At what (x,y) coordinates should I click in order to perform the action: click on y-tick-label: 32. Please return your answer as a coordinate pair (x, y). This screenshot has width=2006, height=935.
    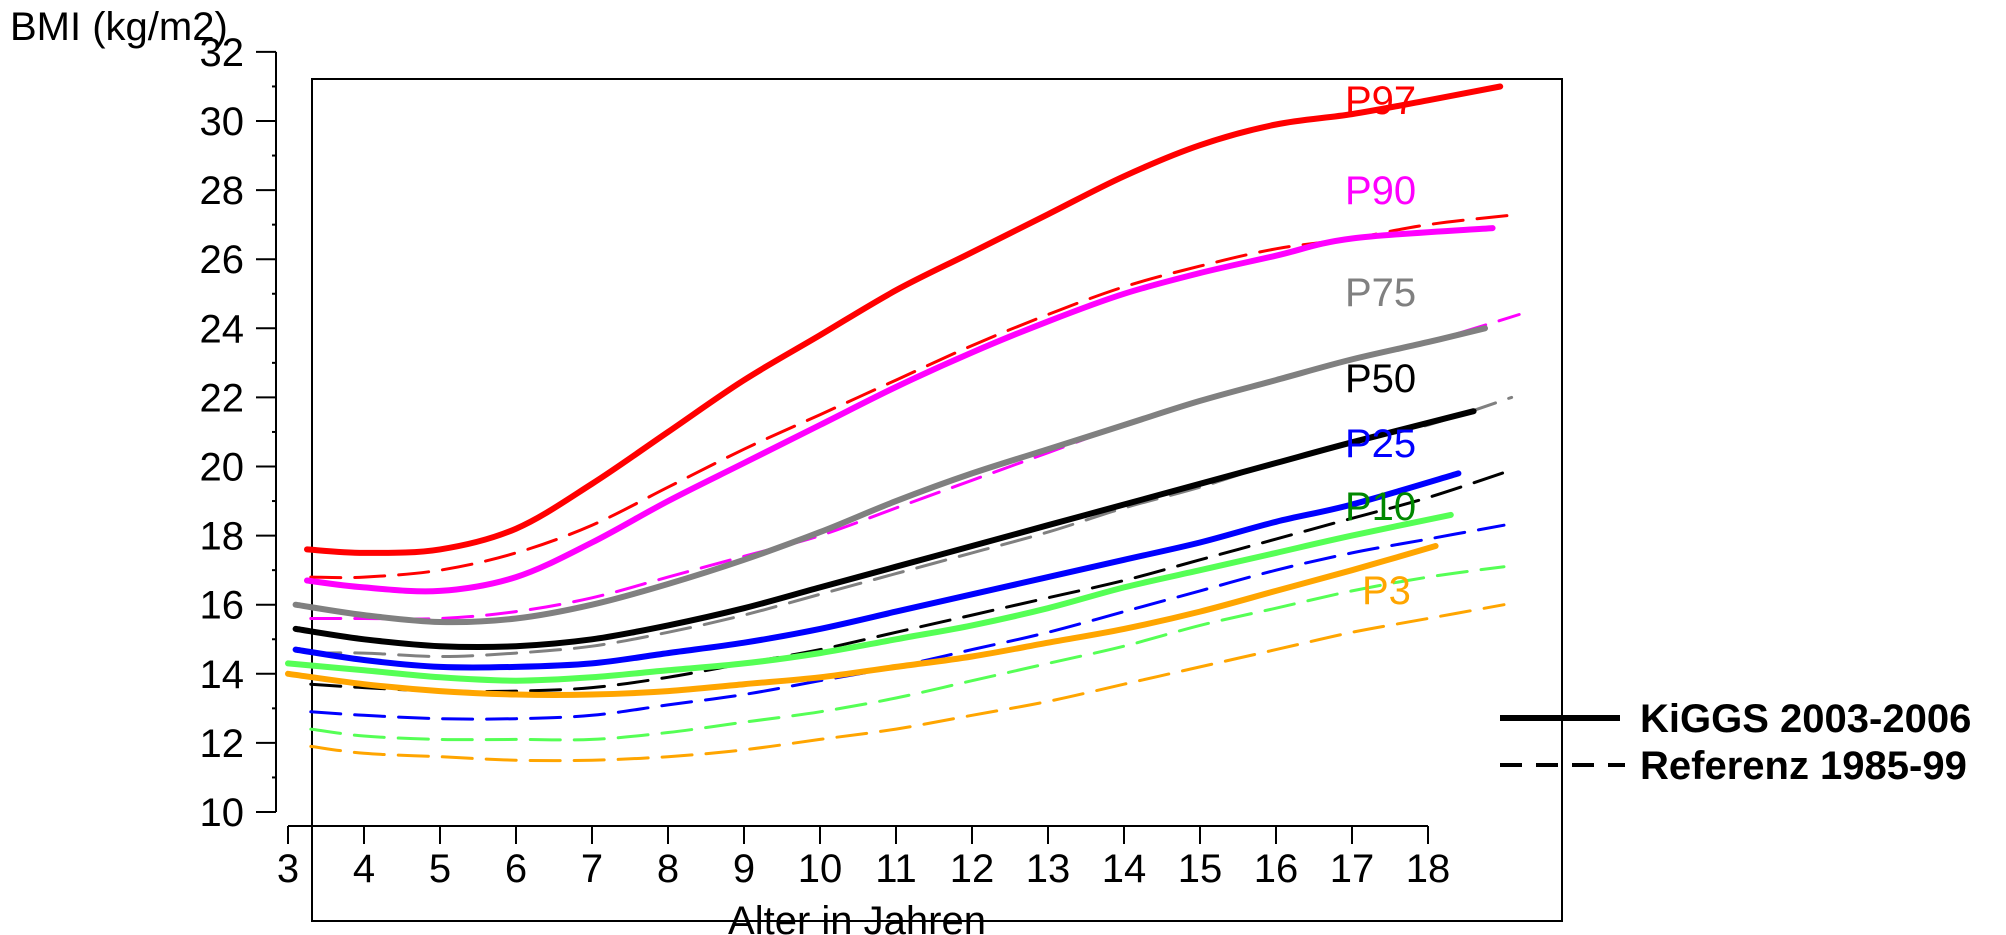
    Looking at the image, I should click on (222, 53).